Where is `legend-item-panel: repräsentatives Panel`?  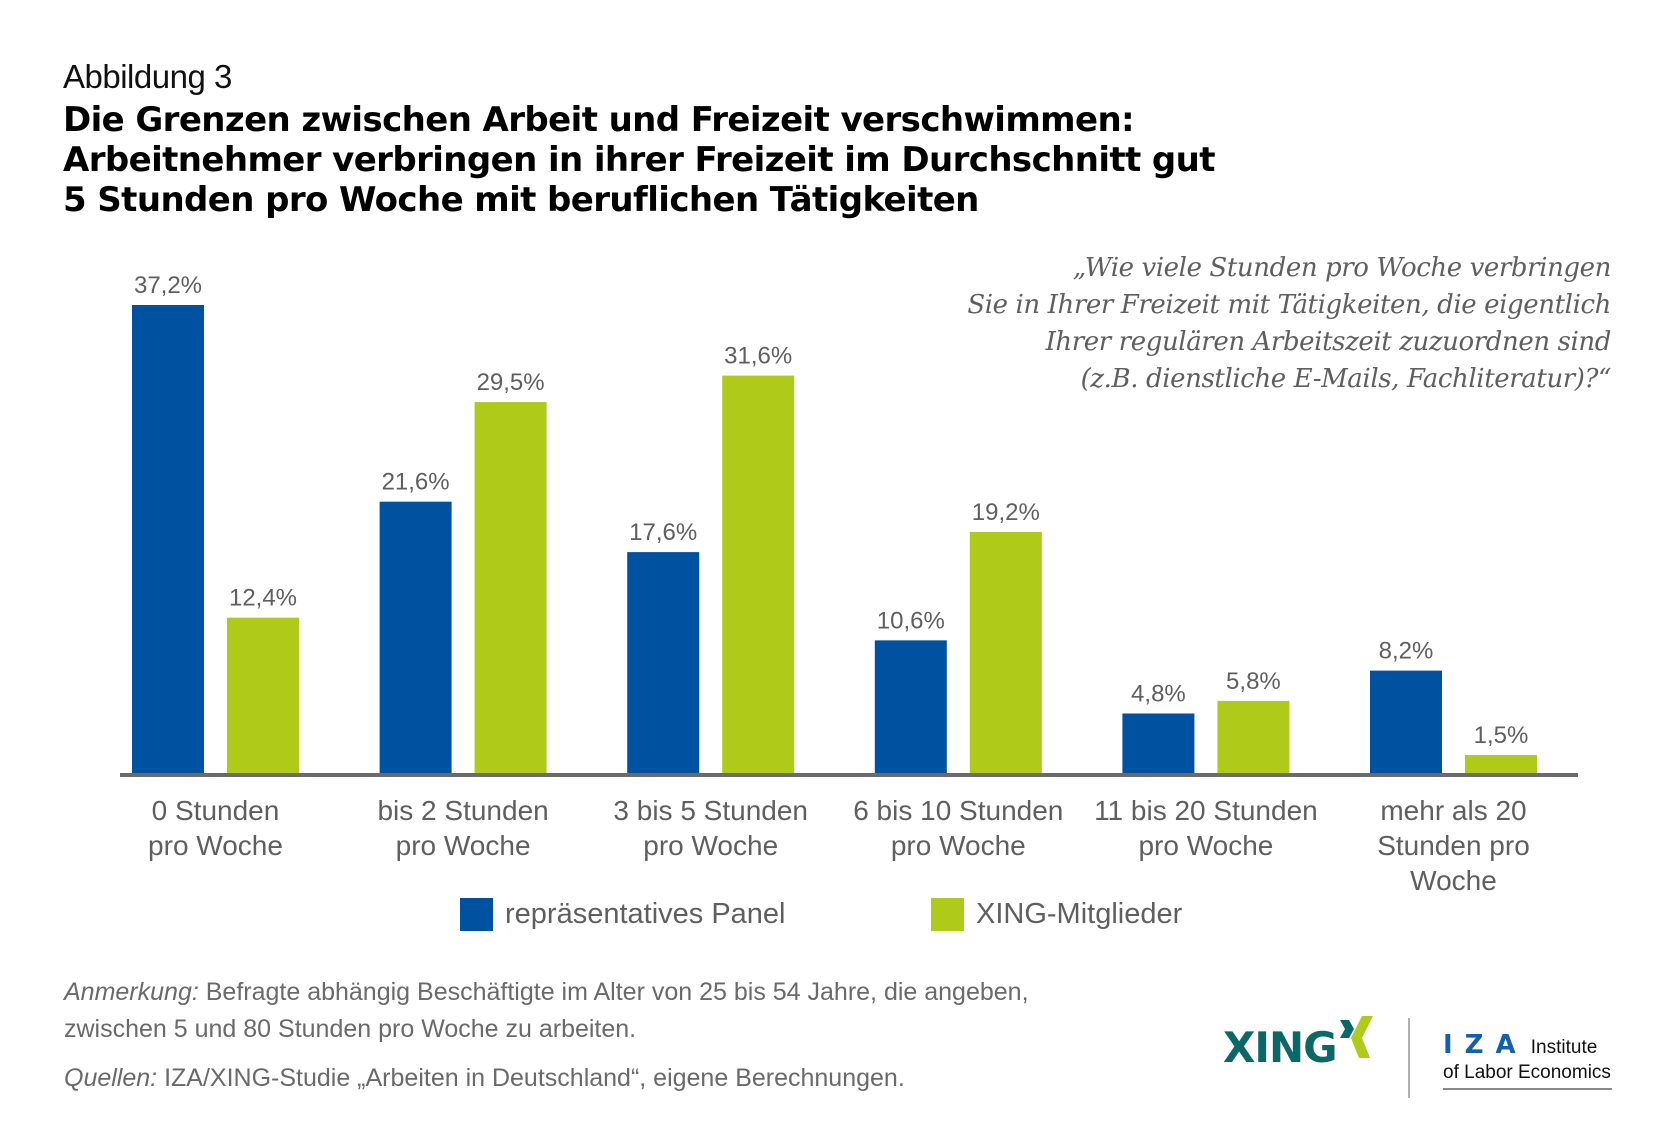
legend-item-panel: repräsentatives Panel is located at coordinates (623, 914).